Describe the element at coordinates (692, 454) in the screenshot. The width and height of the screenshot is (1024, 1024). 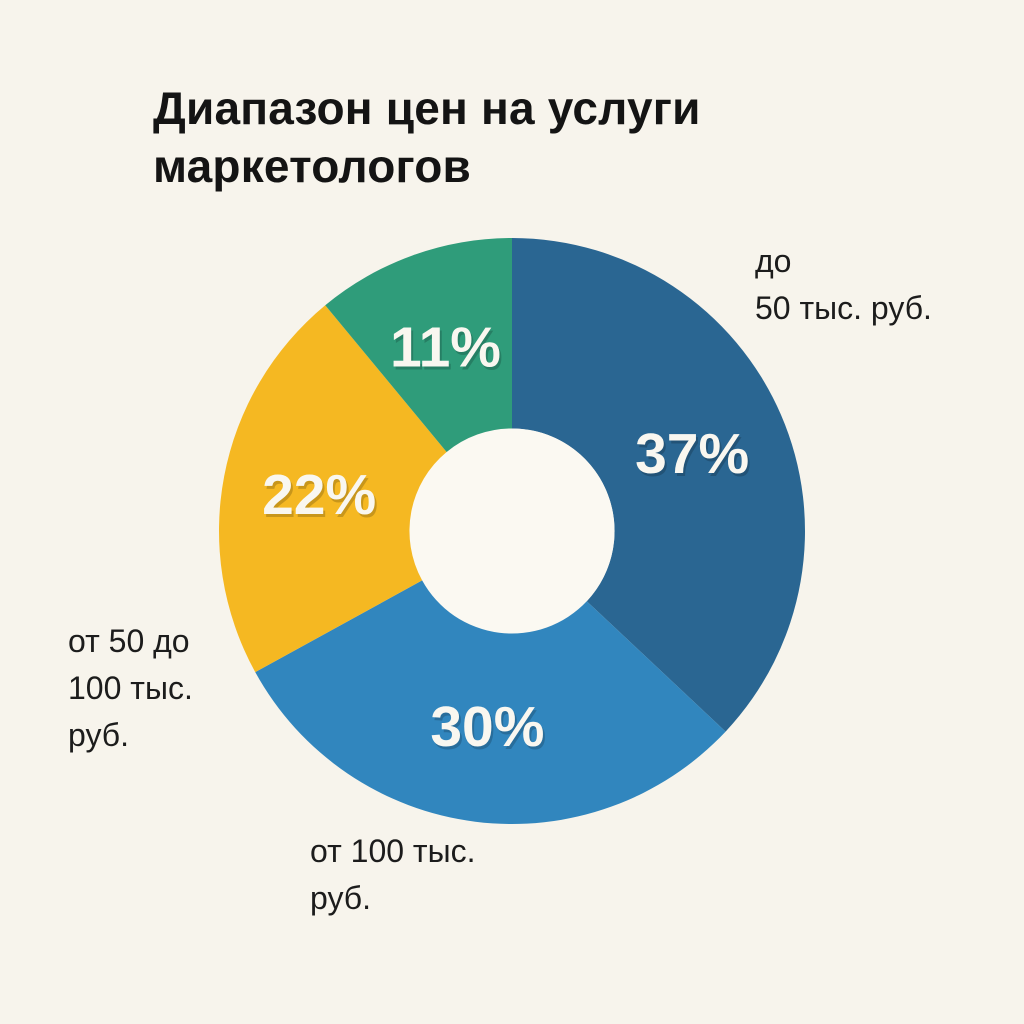
I see `percent-label-0: 37%` at that location.